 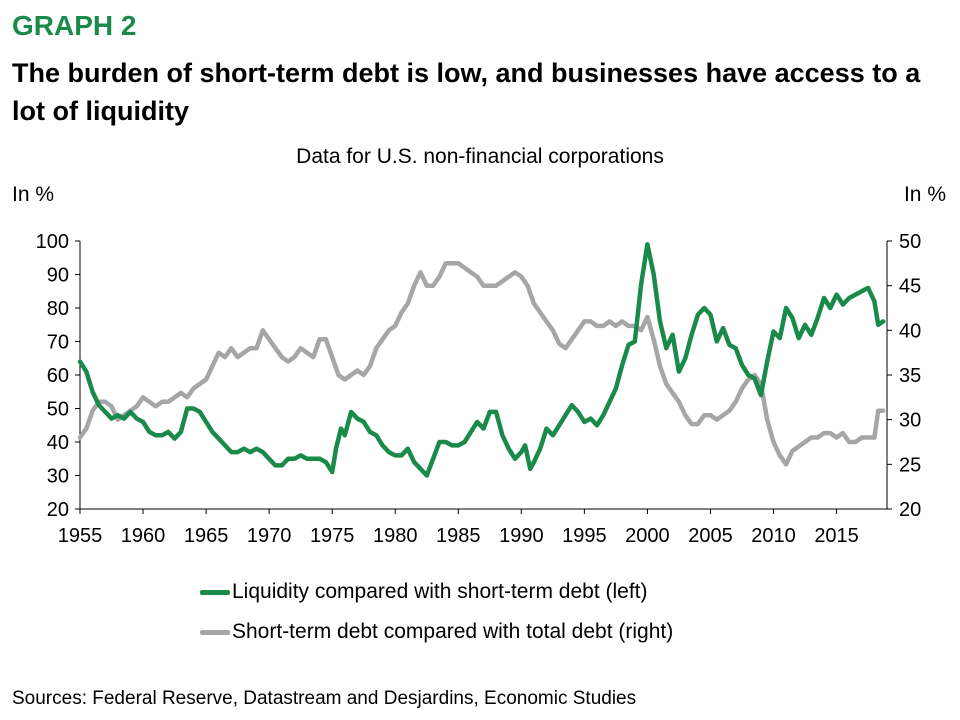 I want to click on x-tick-label: 1985, so click(x=458, y=536).